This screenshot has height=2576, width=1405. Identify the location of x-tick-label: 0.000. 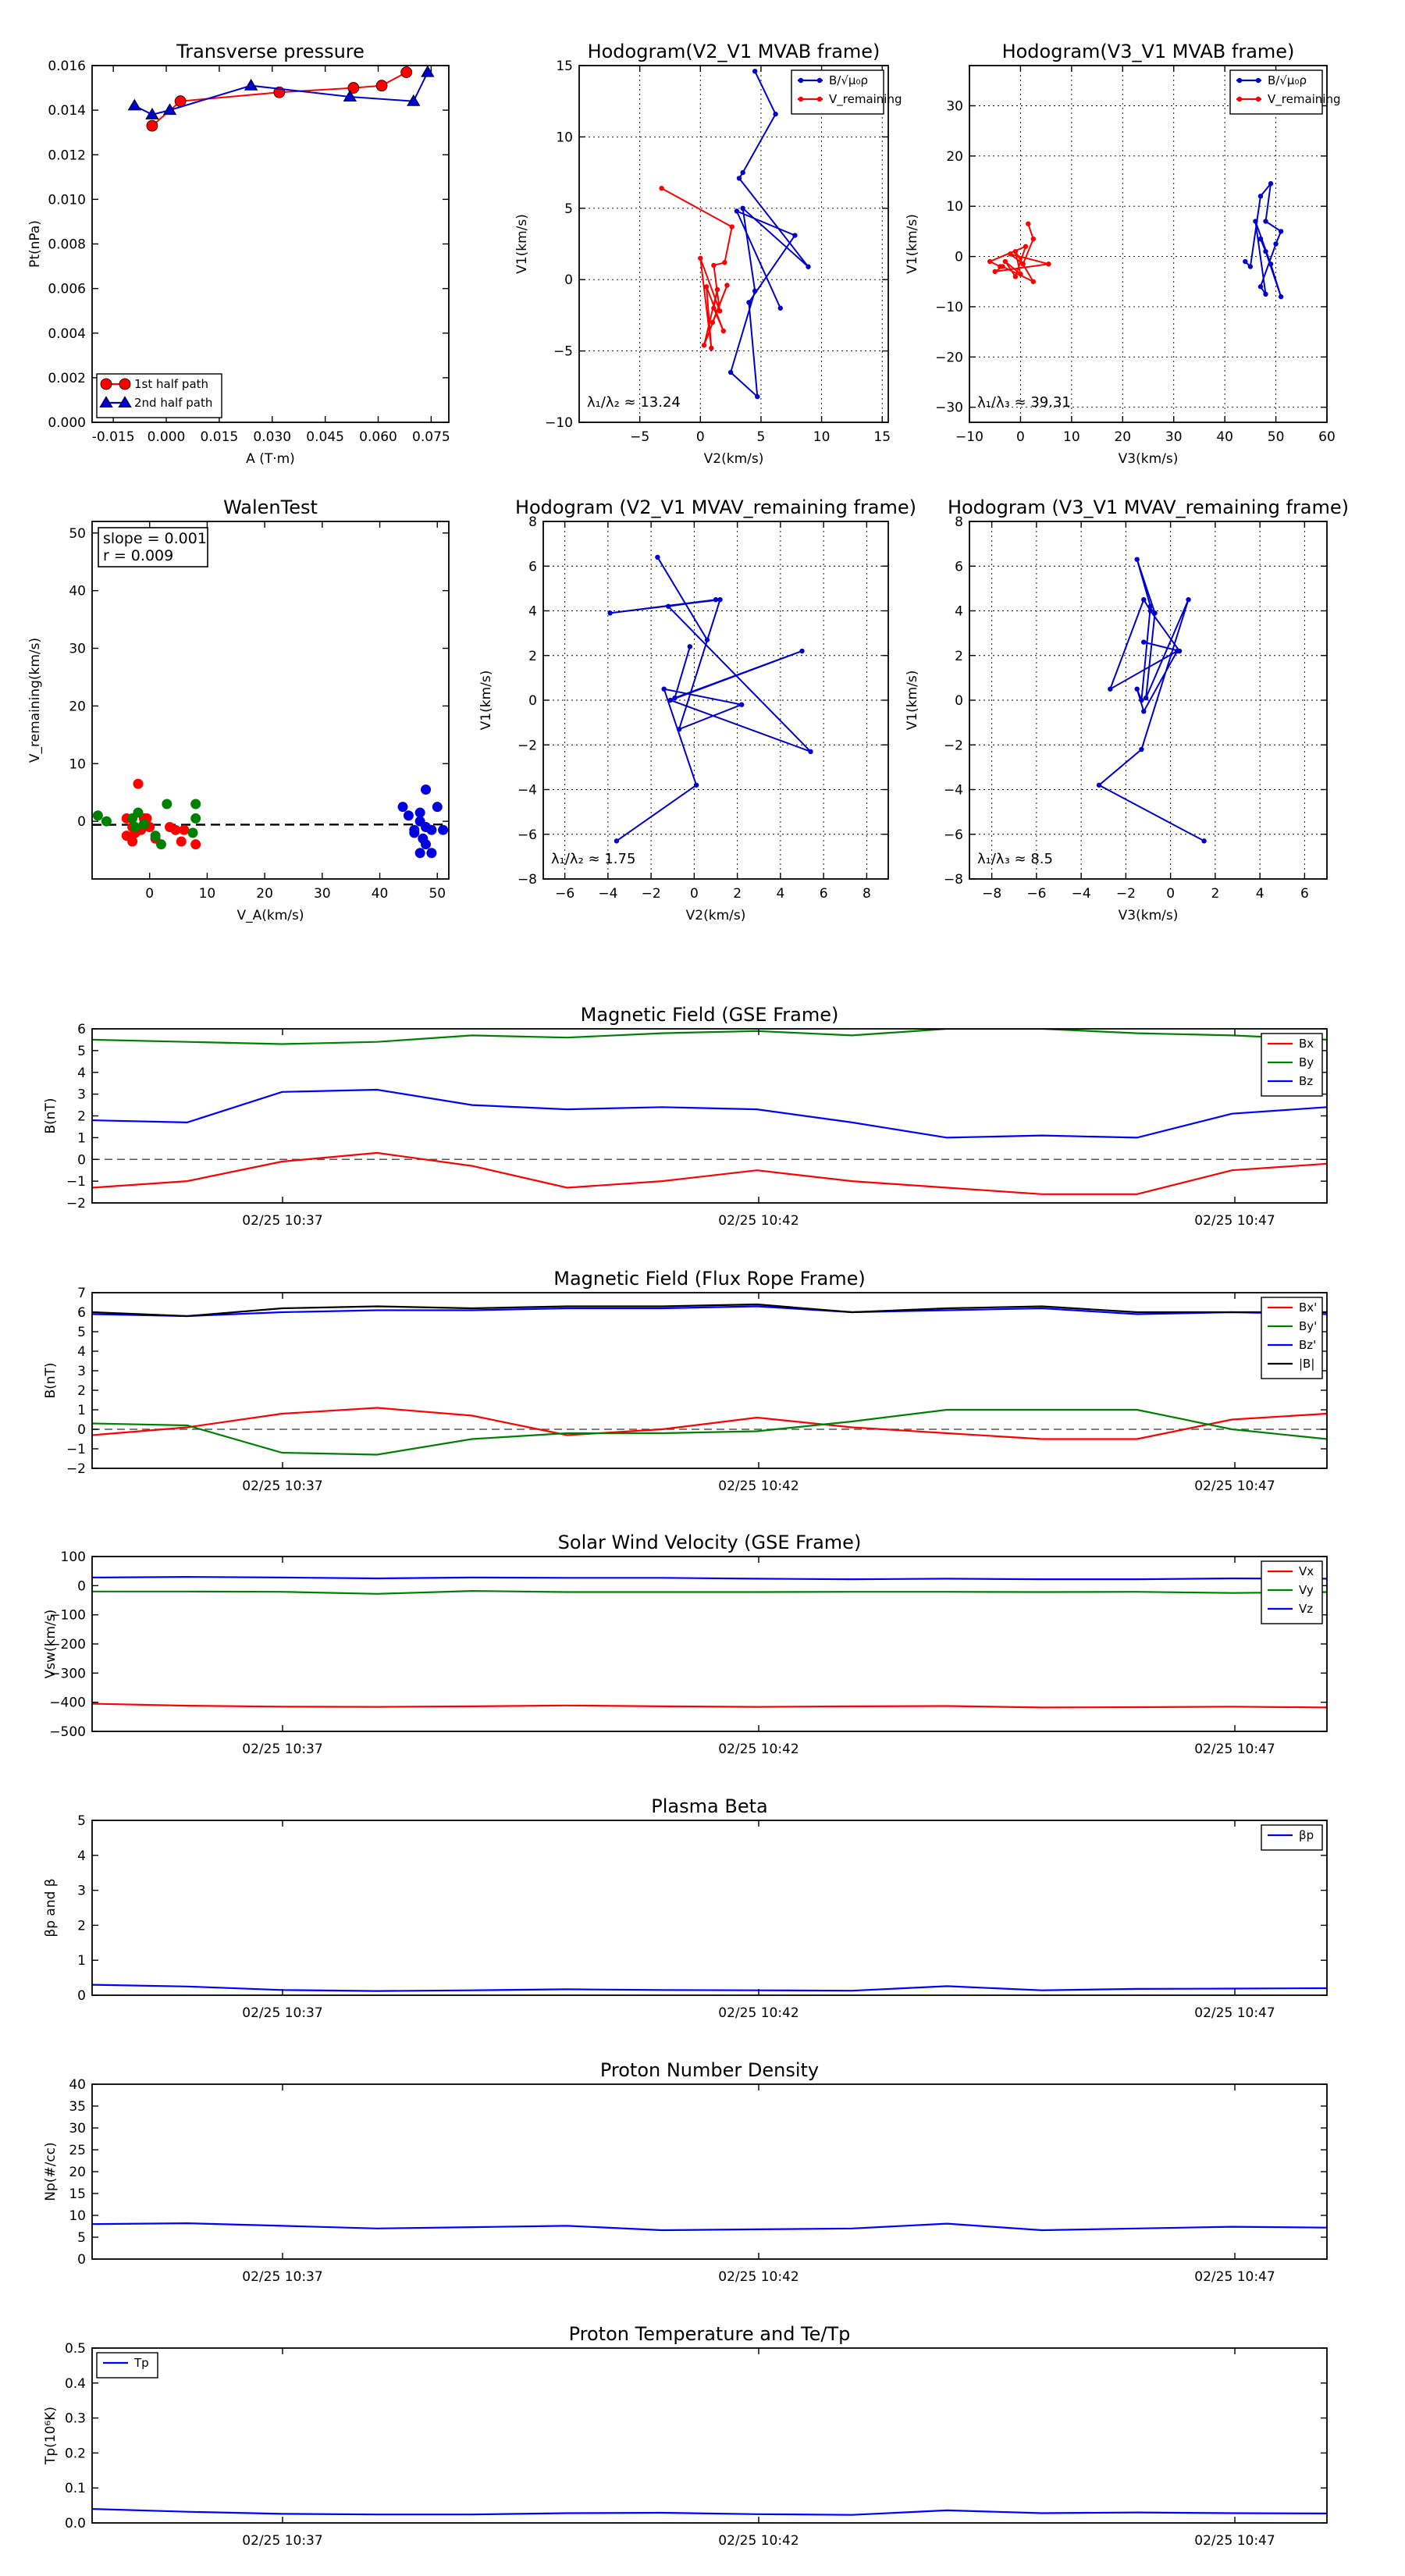
(167, 437).